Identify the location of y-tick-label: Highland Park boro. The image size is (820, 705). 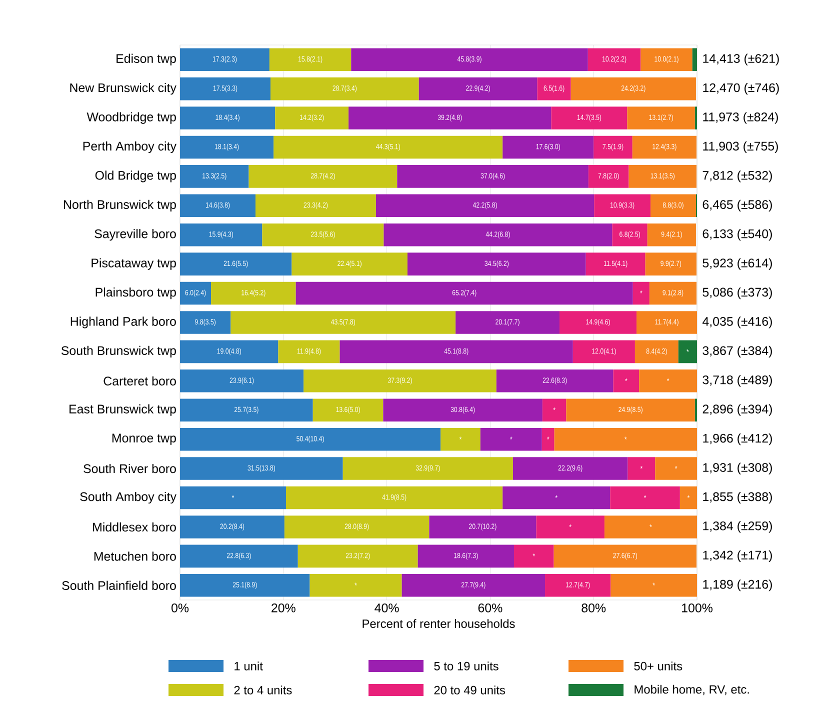
(123, 322).